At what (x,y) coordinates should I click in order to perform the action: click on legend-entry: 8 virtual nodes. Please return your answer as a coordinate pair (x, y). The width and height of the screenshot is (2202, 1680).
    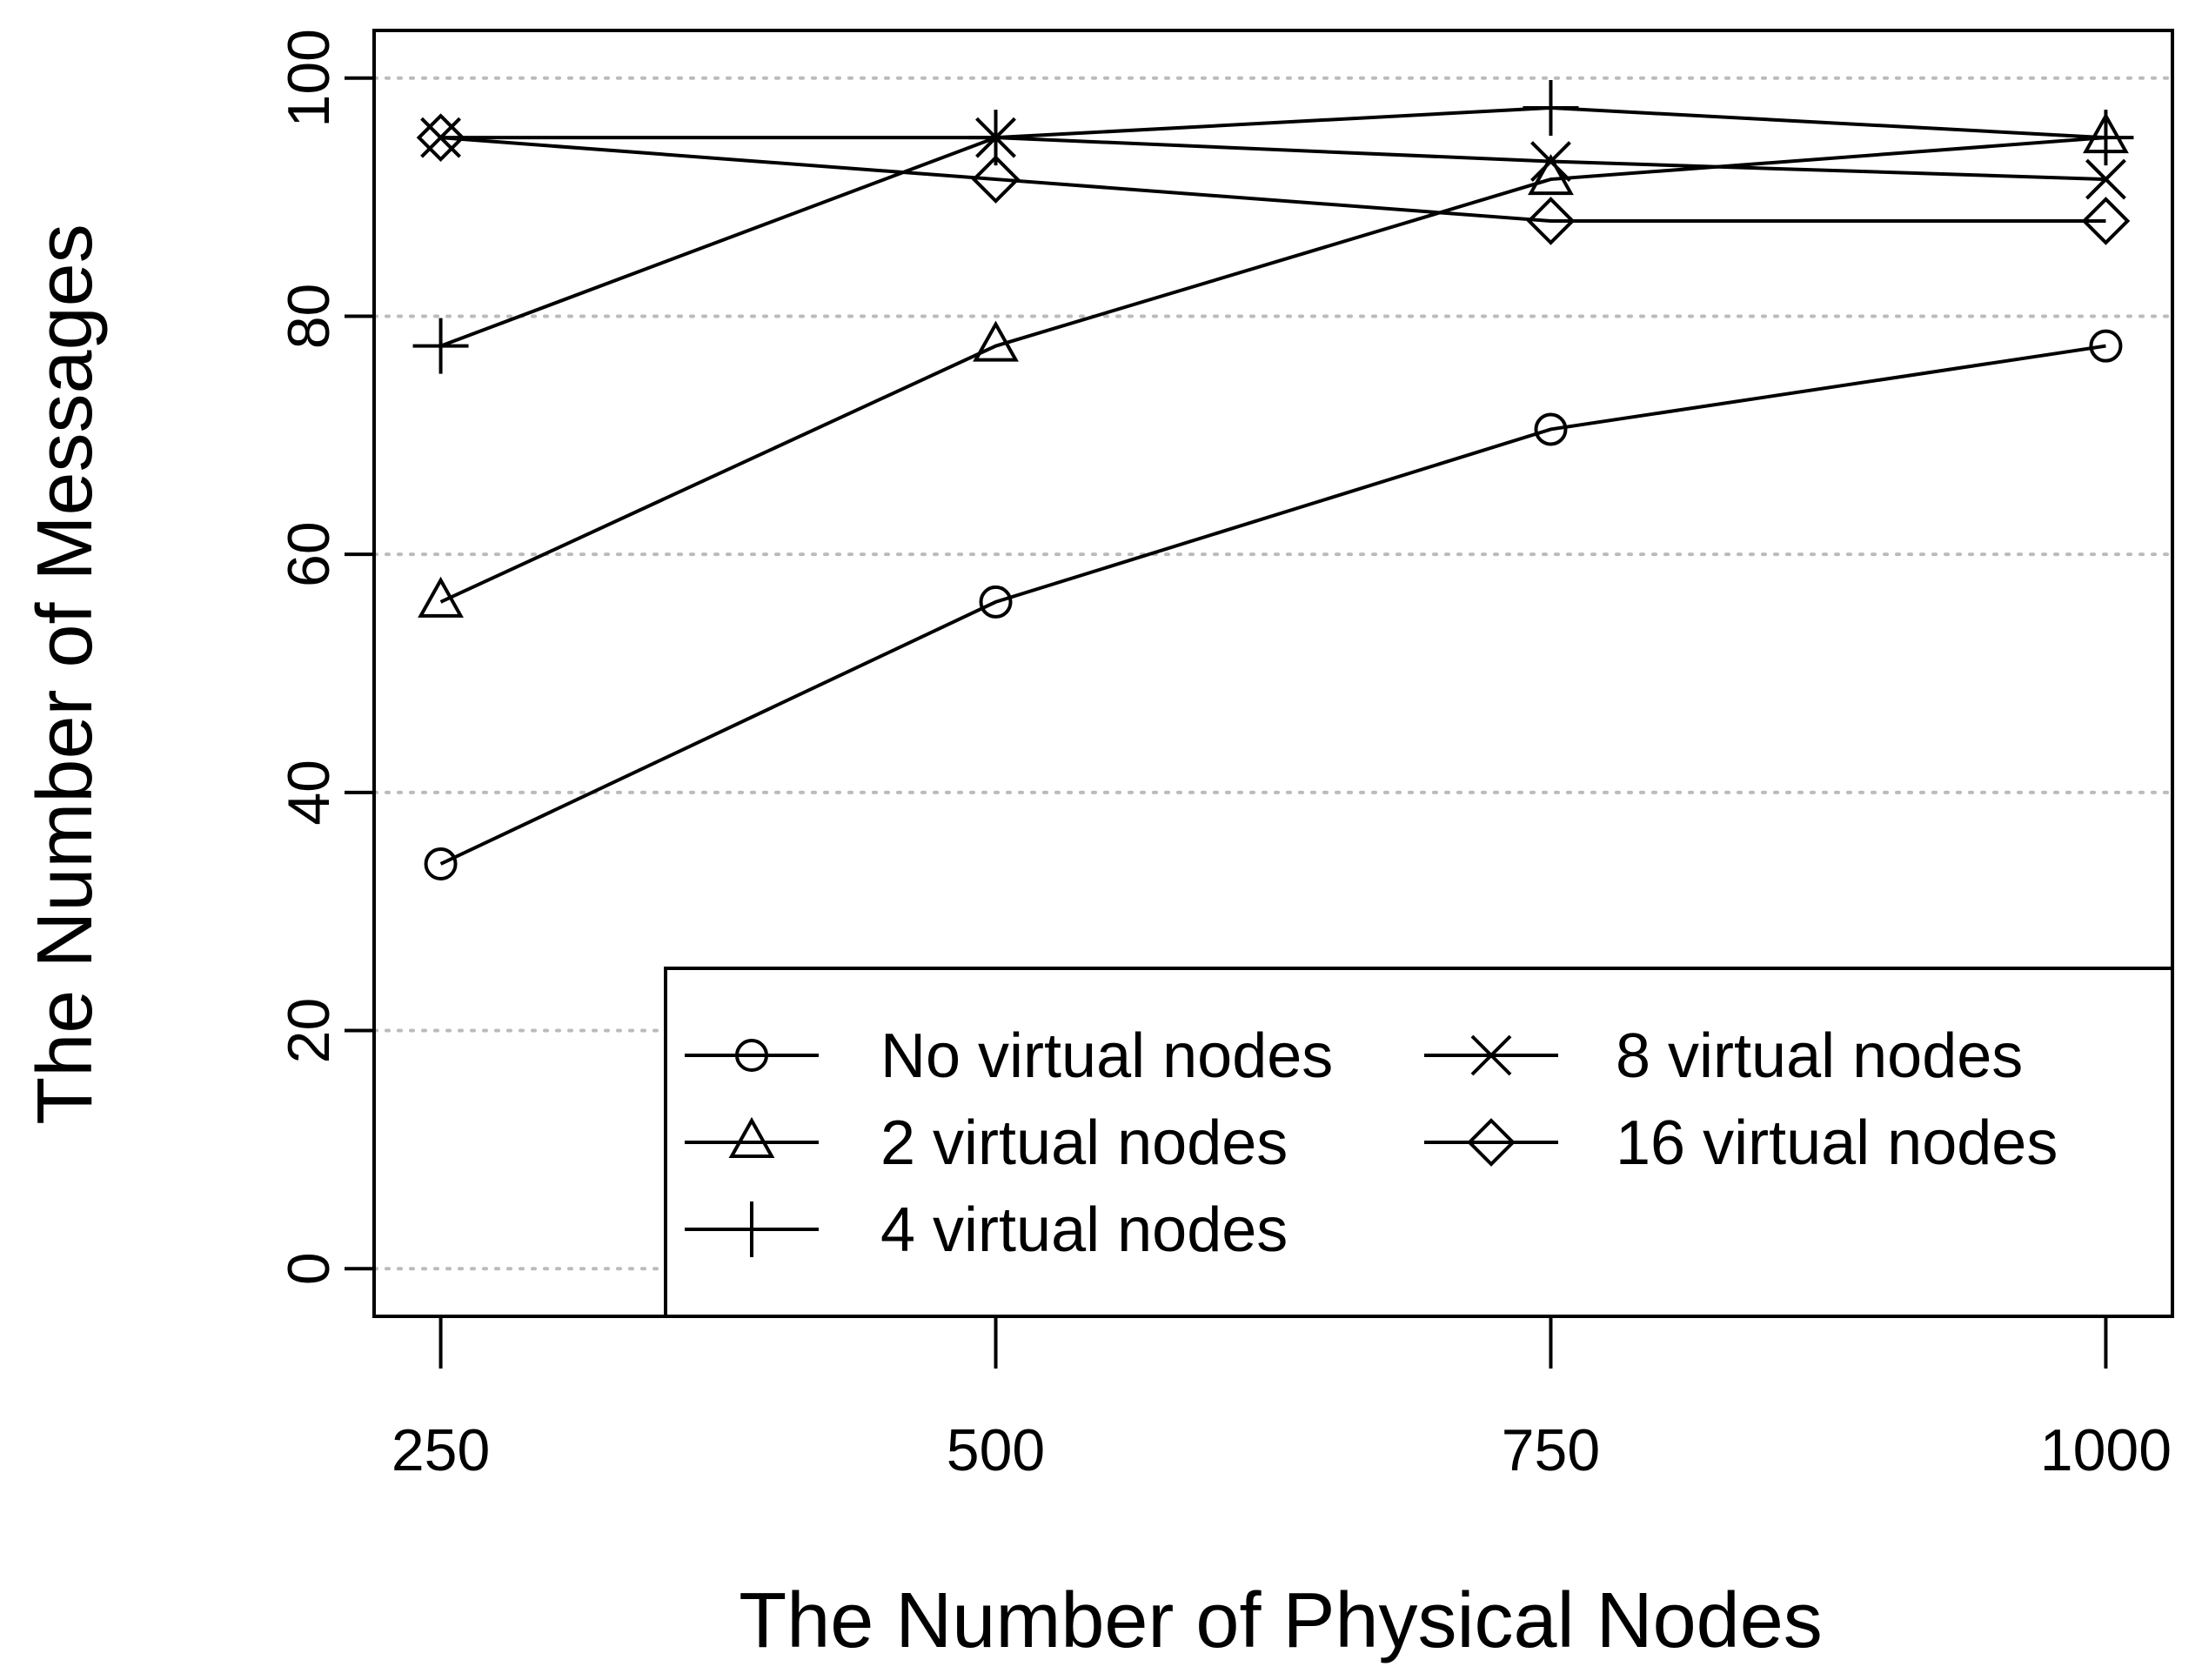
    Looking at the image, I should click on (1723, 1056).